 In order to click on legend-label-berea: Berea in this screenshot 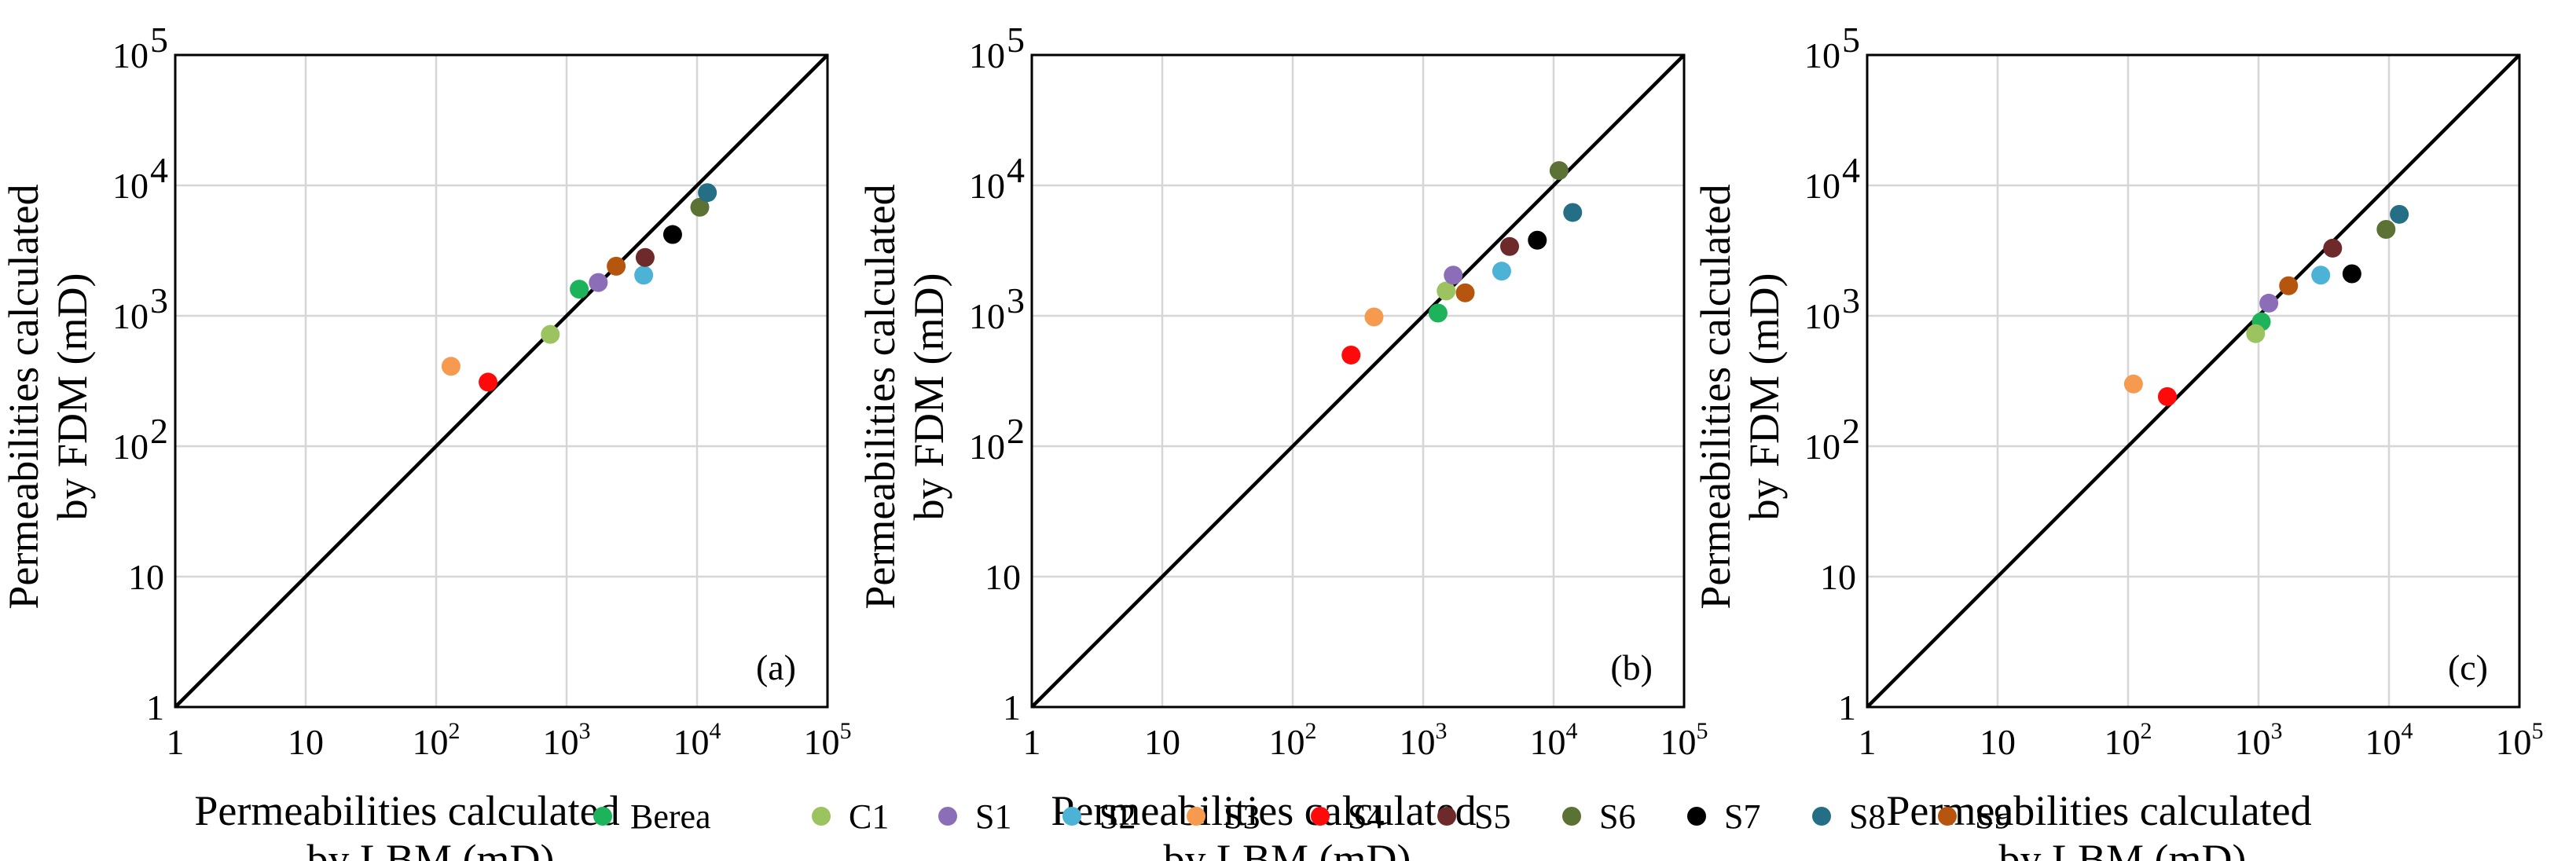, I will do `click(670, 816)`.